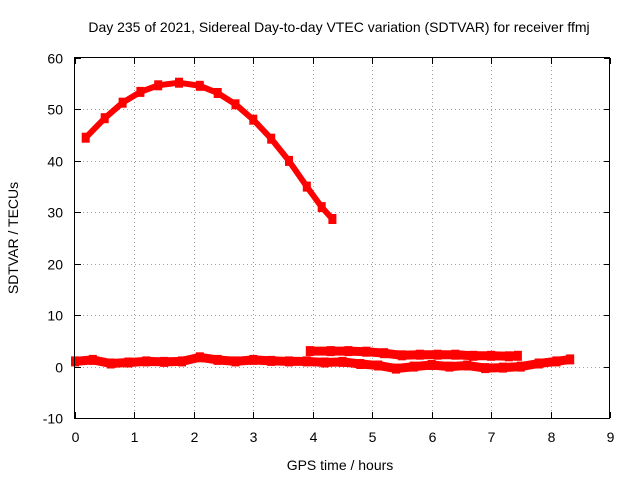  Describe the element at coordinates (55, 213) in the screenshot. I see `y-tick-label: 30` at that location.